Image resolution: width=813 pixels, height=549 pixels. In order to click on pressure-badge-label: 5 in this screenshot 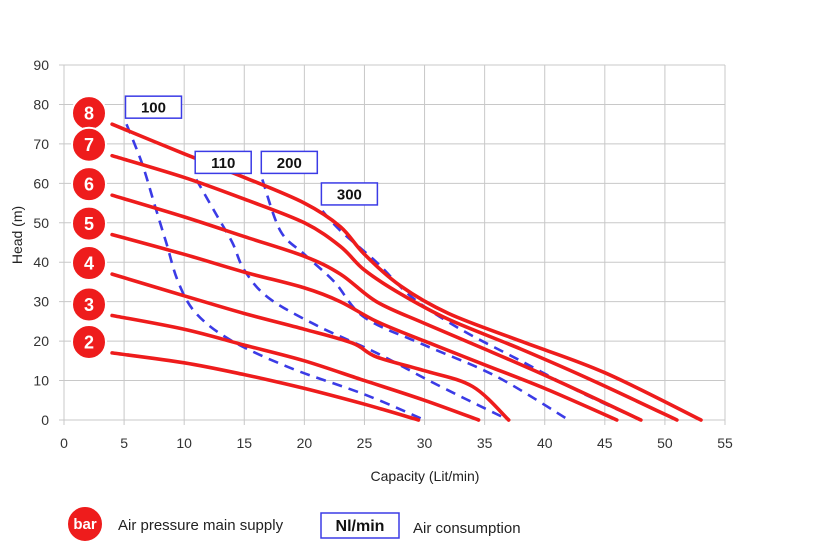, I will do `click(89, 224)`.